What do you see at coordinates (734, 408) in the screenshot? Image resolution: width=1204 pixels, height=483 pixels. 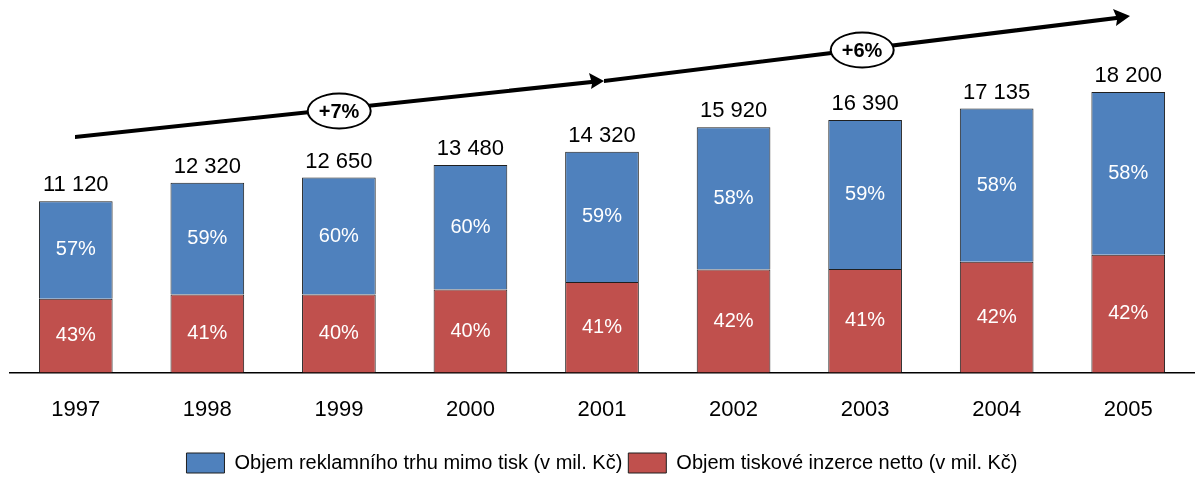 I see `x-tick-label: 2002` at bounding box center [734, 408].